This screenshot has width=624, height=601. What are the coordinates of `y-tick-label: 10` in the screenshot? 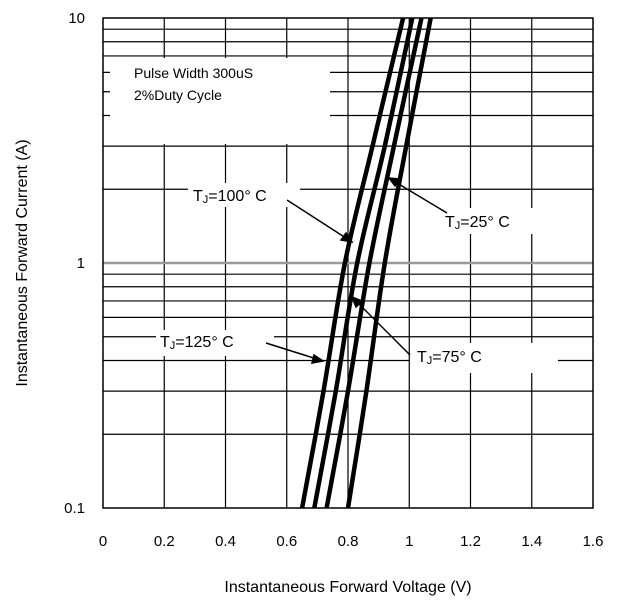 It's located at (76, 18).